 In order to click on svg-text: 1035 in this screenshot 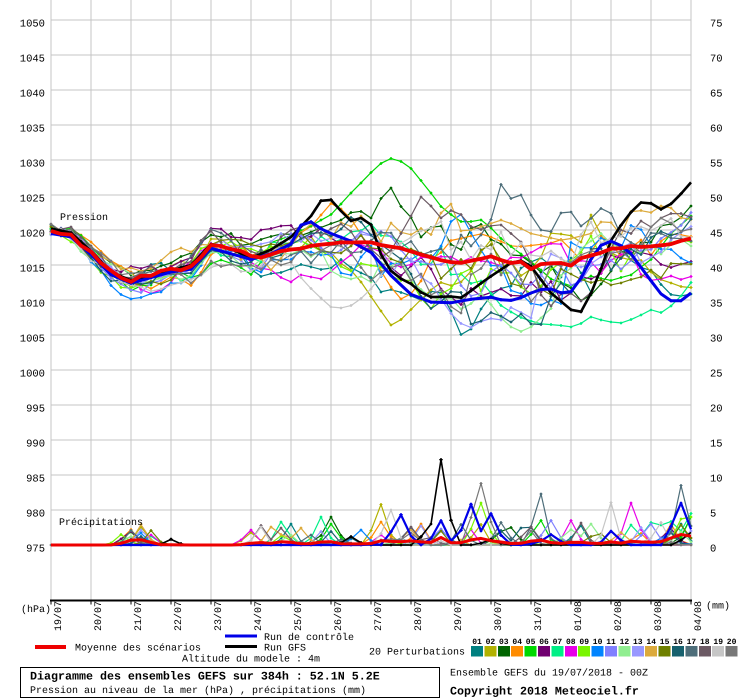, I will do `click(32, 130)`.